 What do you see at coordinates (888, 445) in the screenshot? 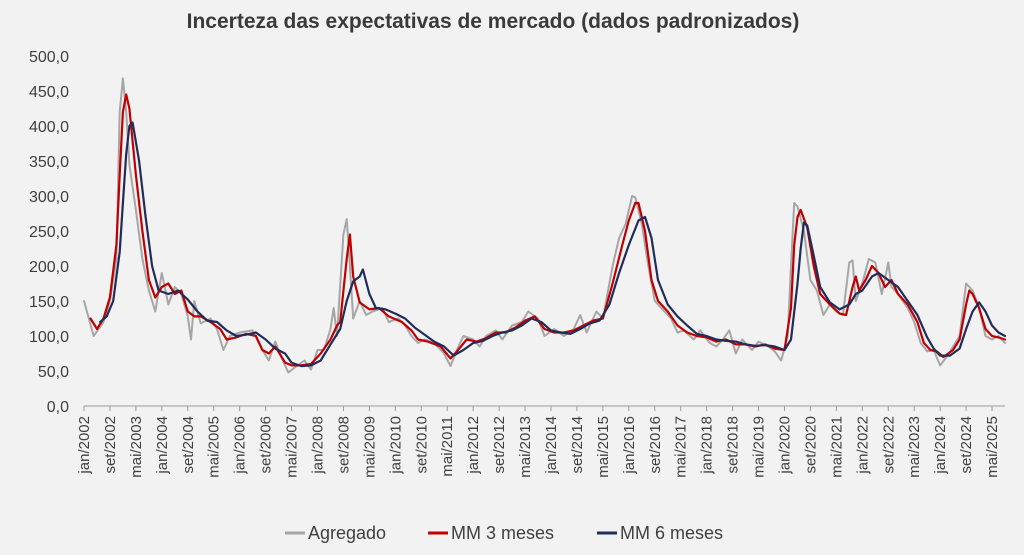
I see `x-tick-label: set/2022` at bounding box center [888, 445].